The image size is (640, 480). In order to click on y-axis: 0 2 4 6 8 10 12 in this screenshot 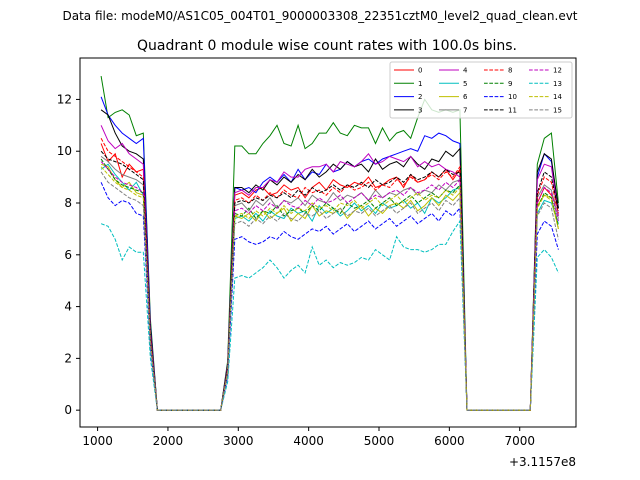, I will do `click(68, 254)`.